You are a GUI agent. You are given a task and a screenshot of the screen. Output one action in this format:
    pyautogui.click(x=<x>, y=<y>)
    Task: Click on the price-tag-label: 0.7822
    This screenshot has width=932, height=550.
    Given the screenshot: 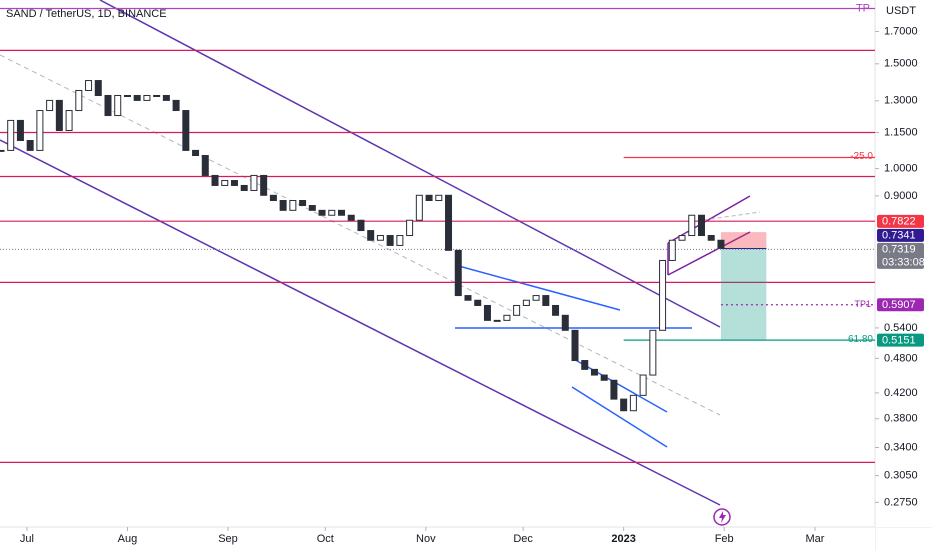 What is the action you would take?
    pyautogui.click(x=899, y=222)
    